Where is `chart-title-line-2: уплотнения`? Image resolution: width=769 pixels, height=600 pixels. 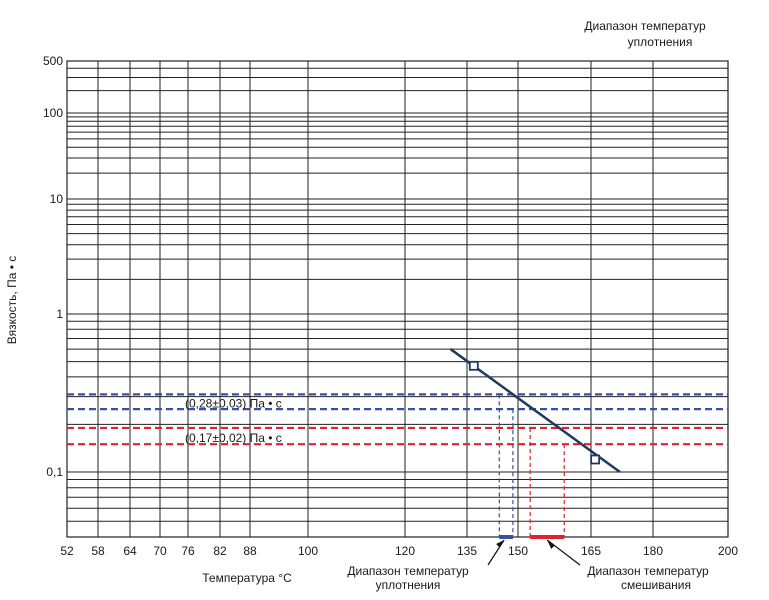 chart-title-line-2: уплотнения is located at coordinates (660, 42).